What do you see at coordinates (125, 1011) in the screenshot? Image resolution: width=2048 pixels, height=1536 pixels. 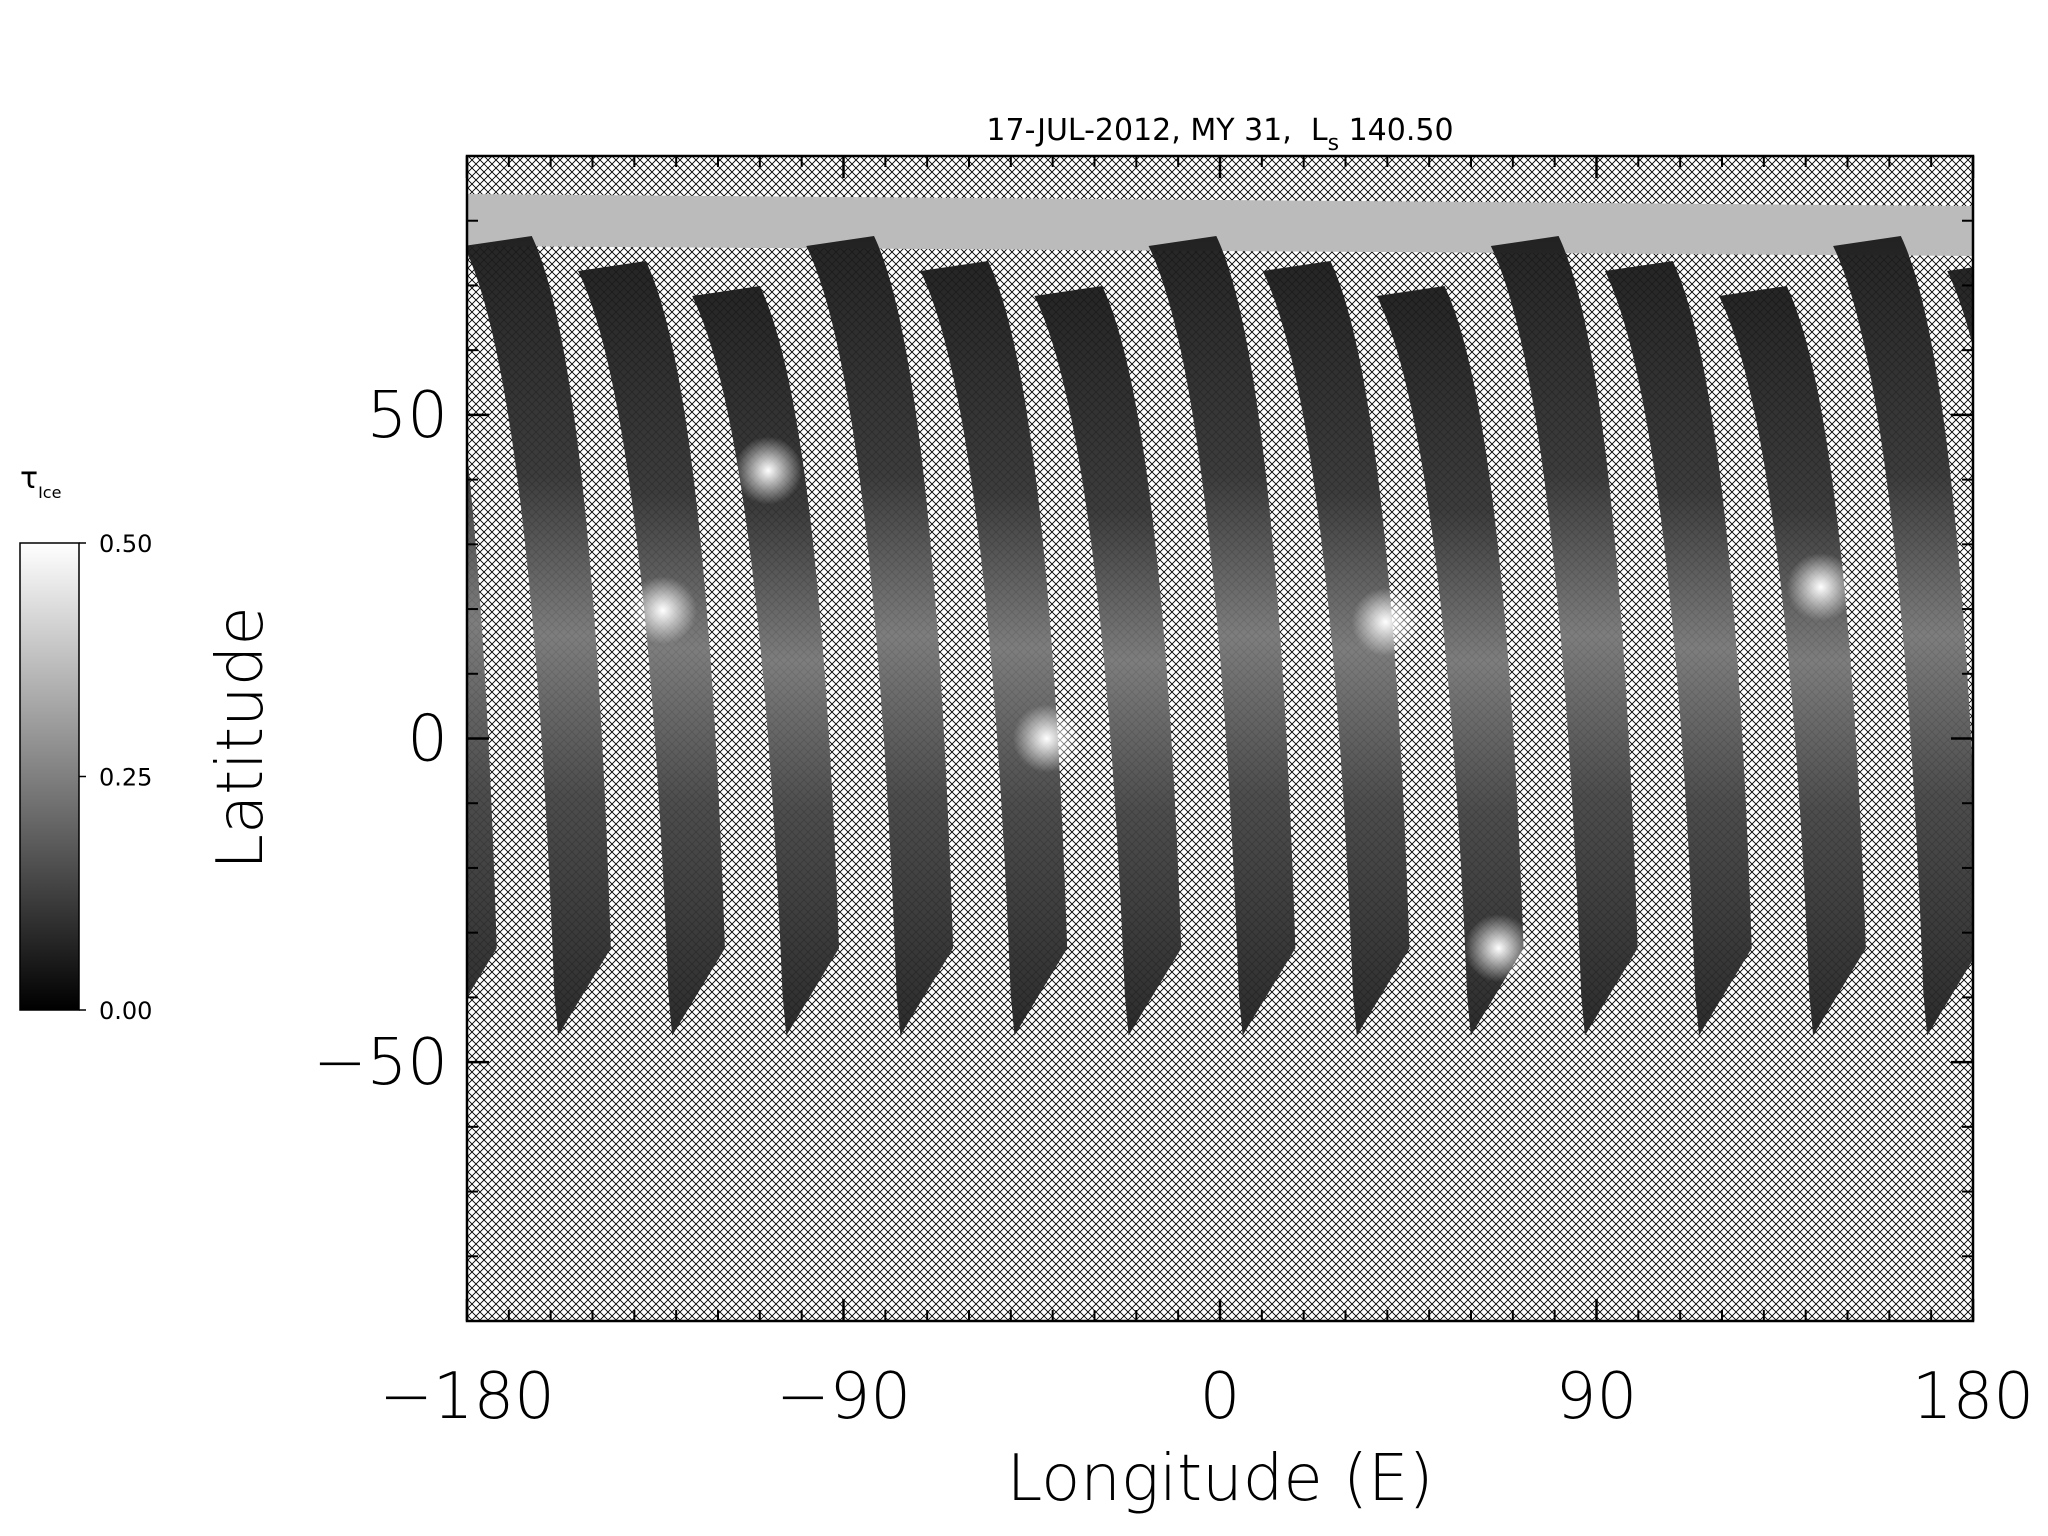 I see `colorbar-tick-label: 0.00` at bounding box center [125, 1011].